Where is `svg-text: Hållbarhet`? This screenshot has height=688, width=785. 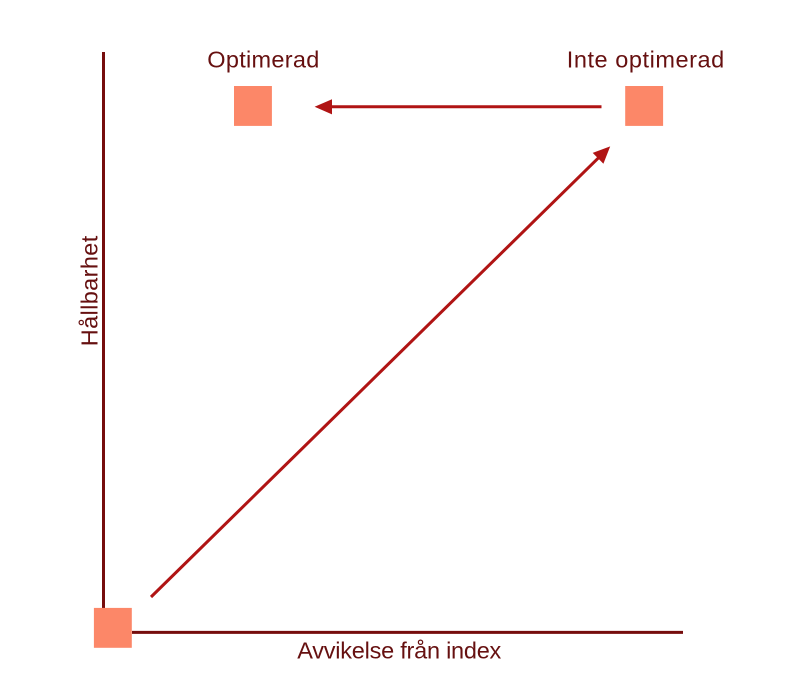
svg-text: Hållbarhet is located at coordinates (89, 290).